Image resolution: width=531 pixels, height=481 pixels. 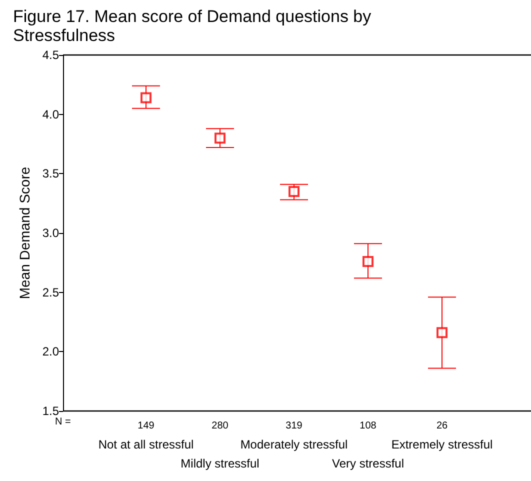 I want to click on x-tick-label: Moderately stressful, so click(x=294, y=445).